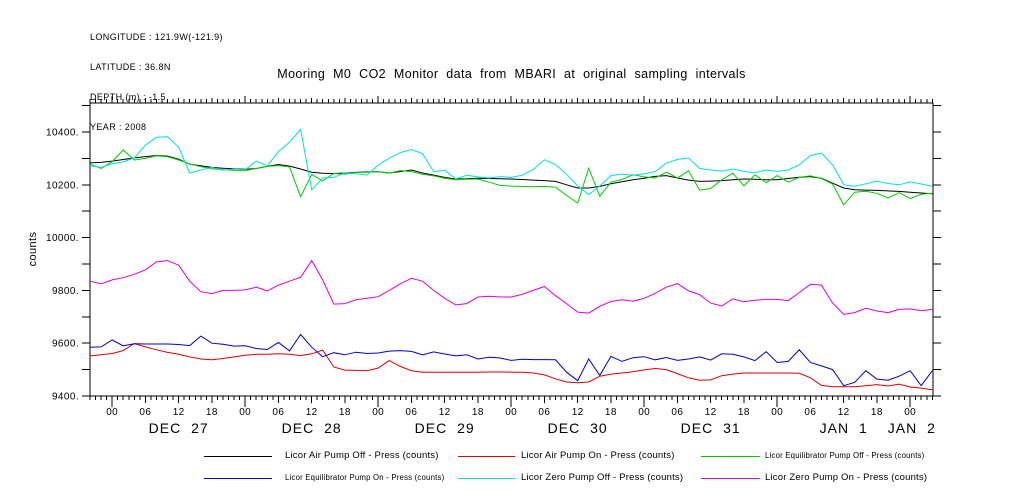 The image size is (1009, 504). I want to click on series-line-licor-equilibrator-pump-off-press-counts, so click(511, 177).